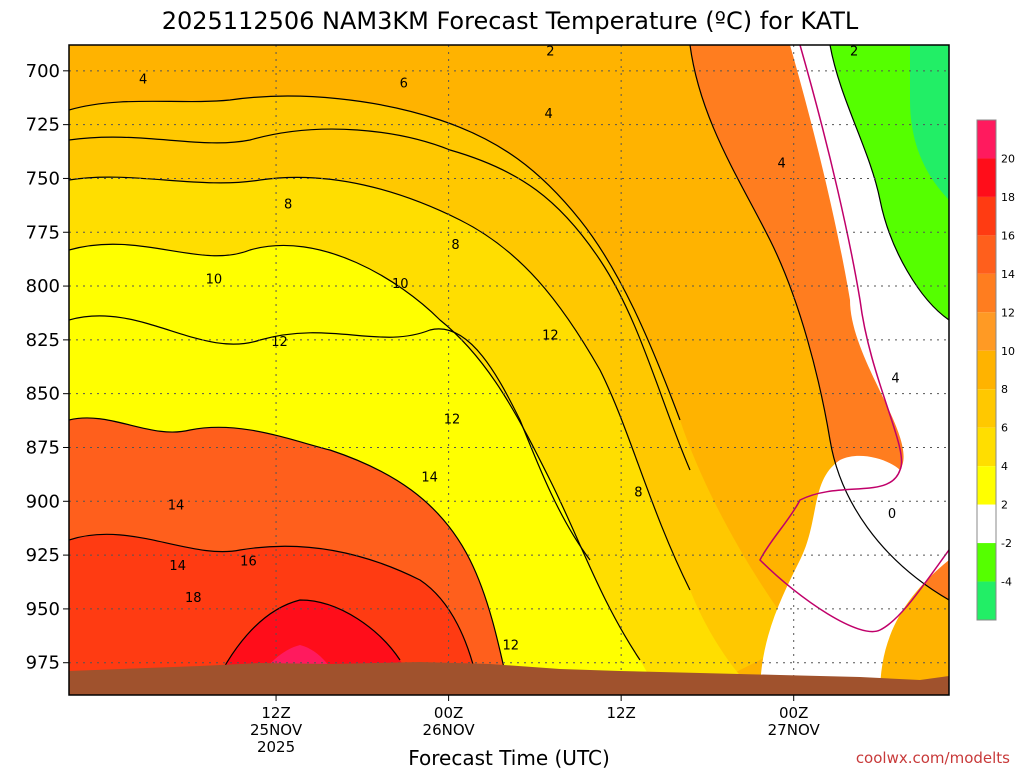 The height and width of the screenshot is (768, 1024). Describe the element at coordinates (43, 555) in the screenshot. I see `y-tick-label: 925` at that location.